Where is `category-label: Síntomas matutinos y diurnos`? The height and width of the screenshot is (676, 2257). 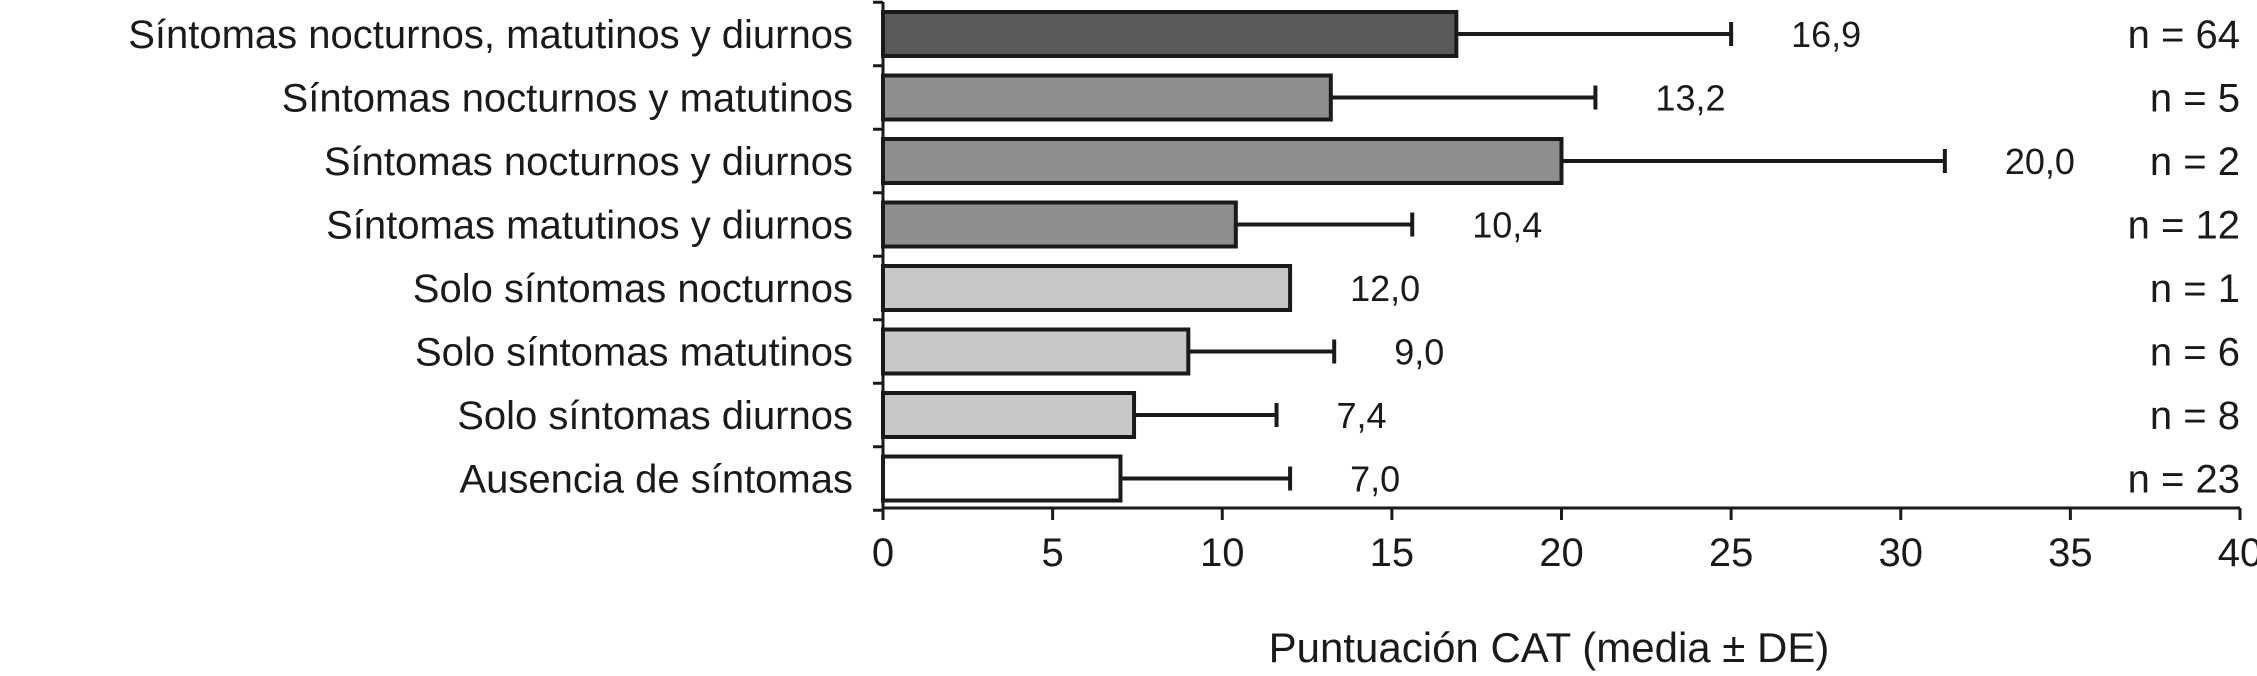 category-label: Síntomas matutinos y diurnos is located at coordinates (589, 226).